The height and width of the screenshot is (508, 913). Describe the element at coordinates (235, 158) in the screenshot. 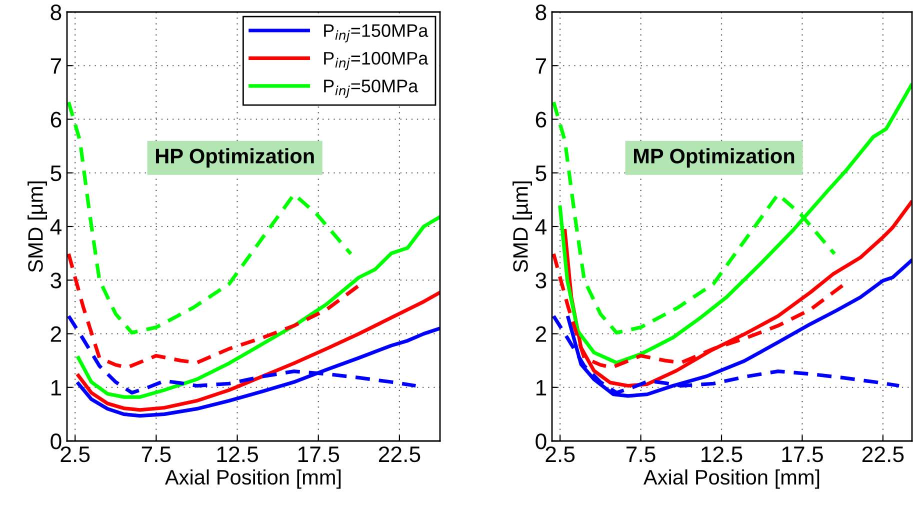

I see `annotation: HP Optimization` at that location.